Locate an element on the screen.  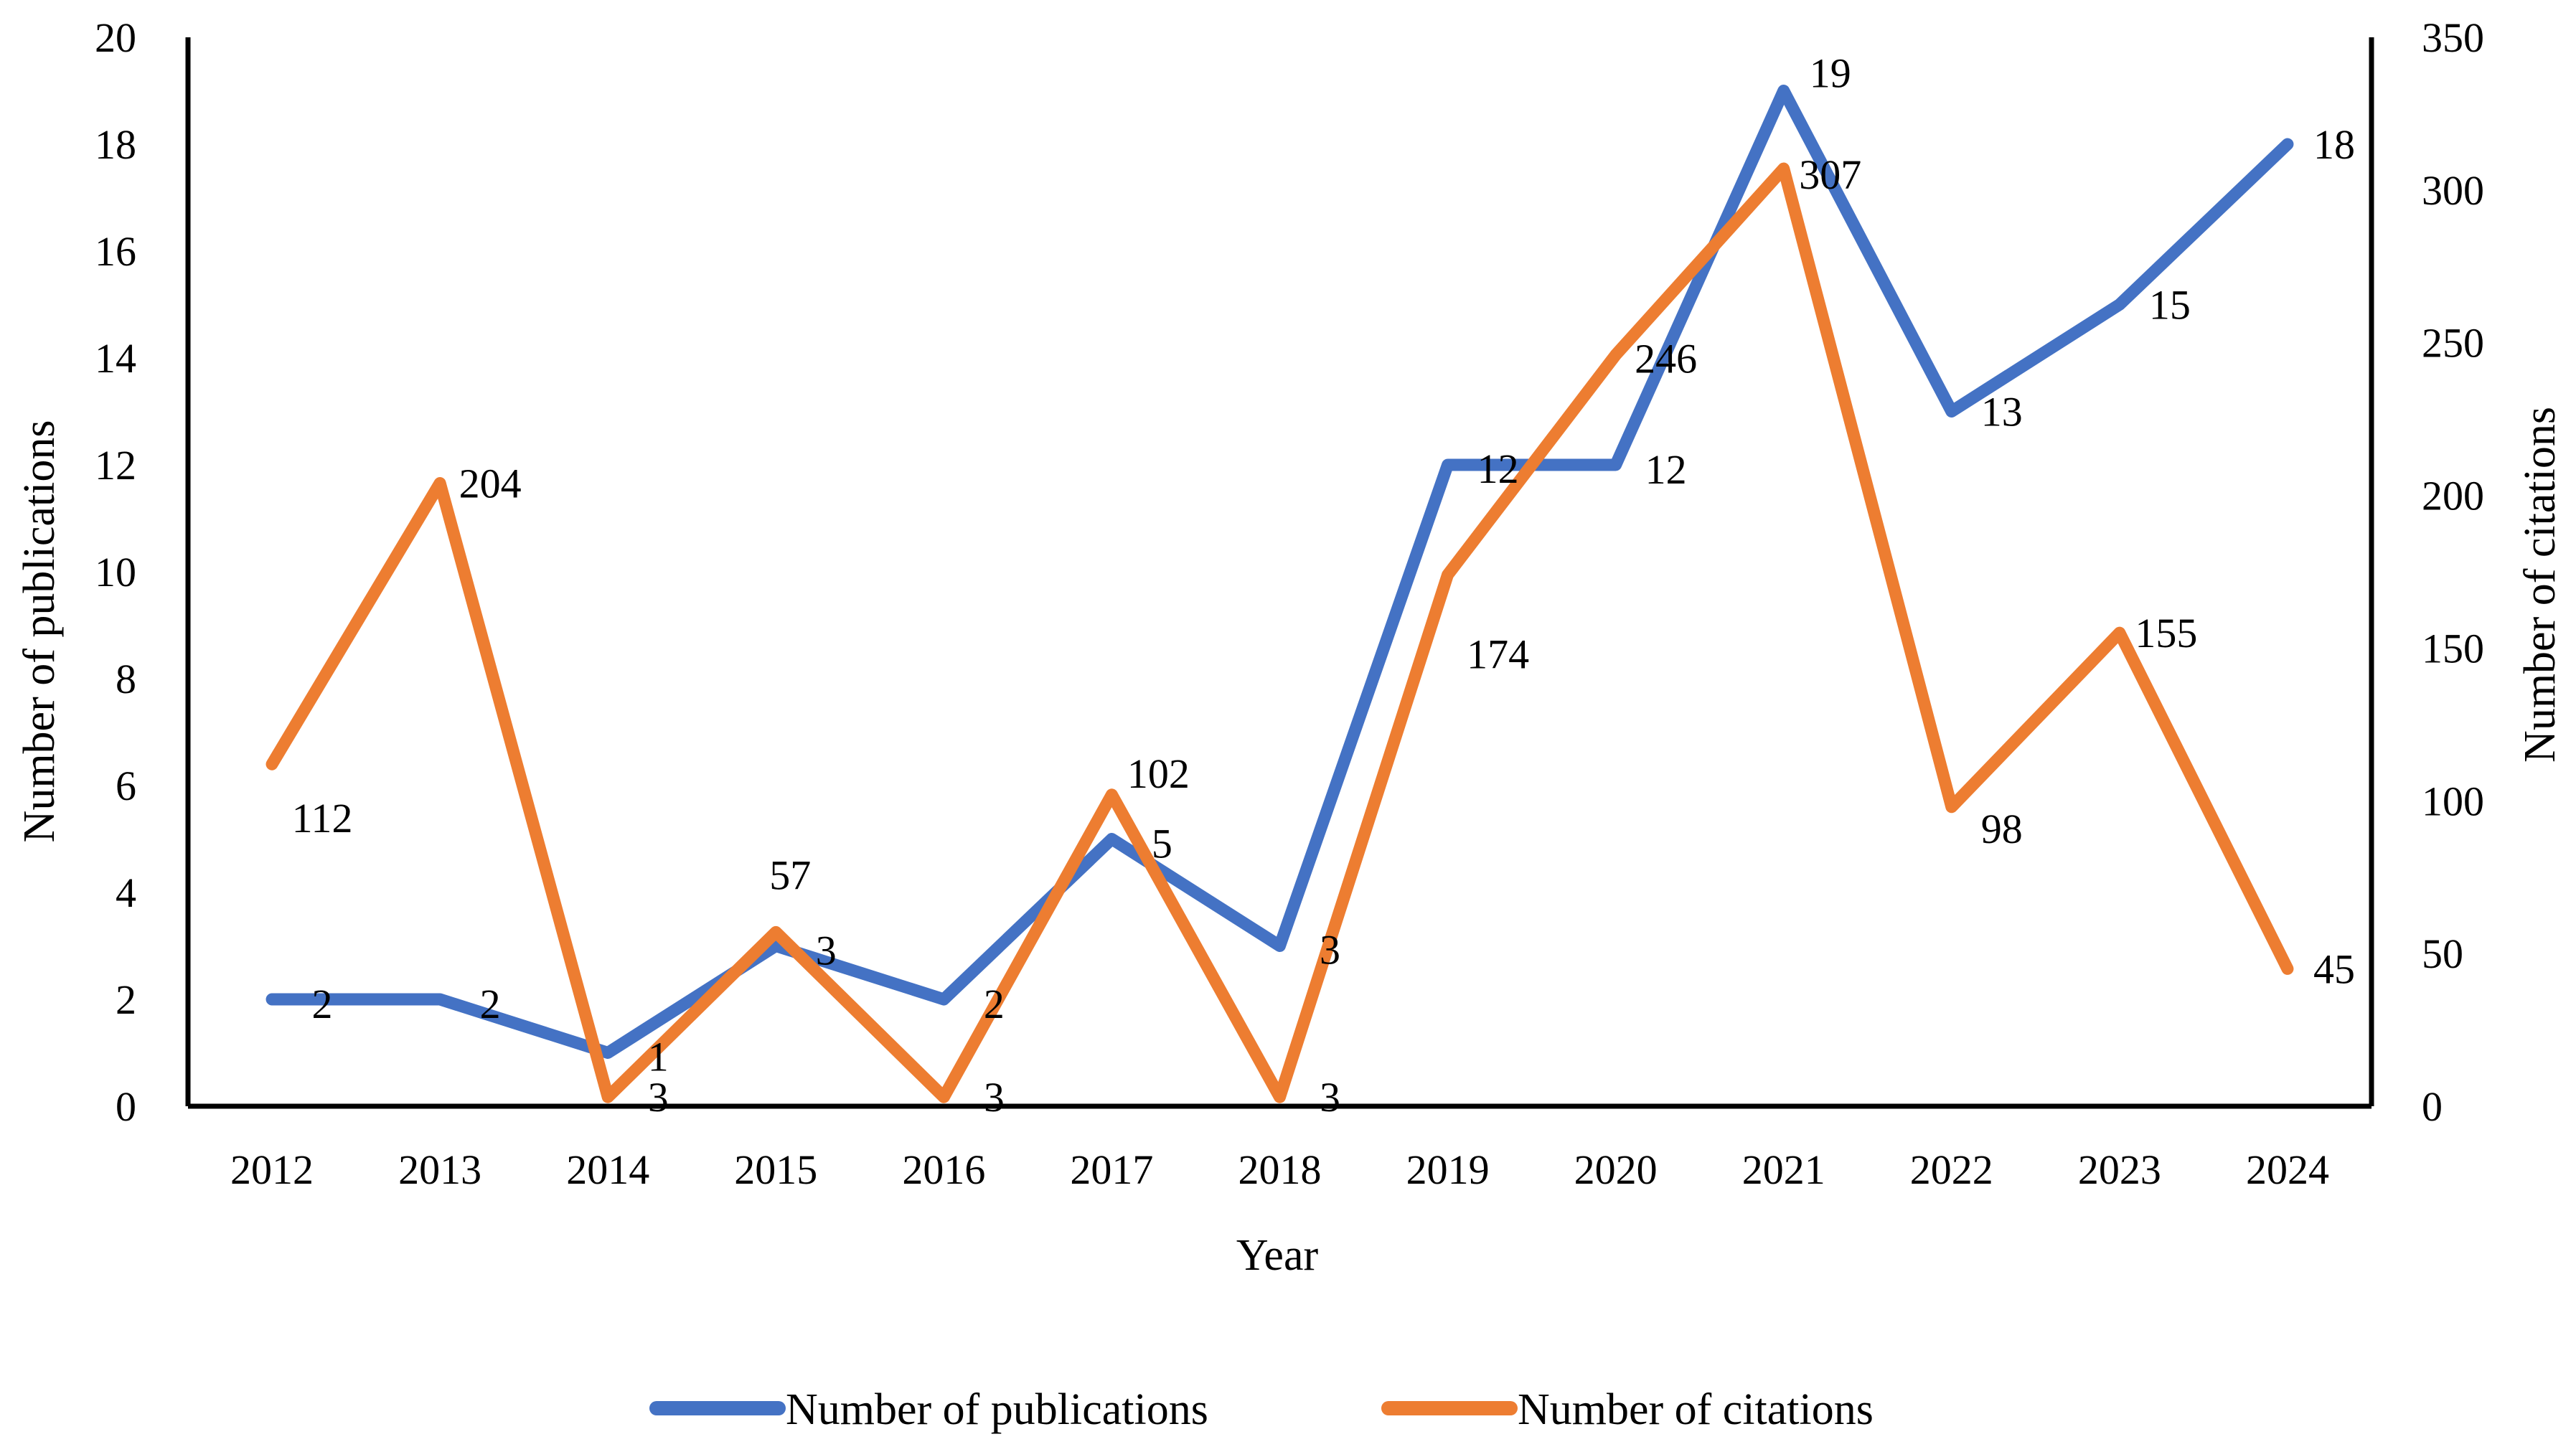
left-tick-label: 0 is located at coordinates (126, 1106).